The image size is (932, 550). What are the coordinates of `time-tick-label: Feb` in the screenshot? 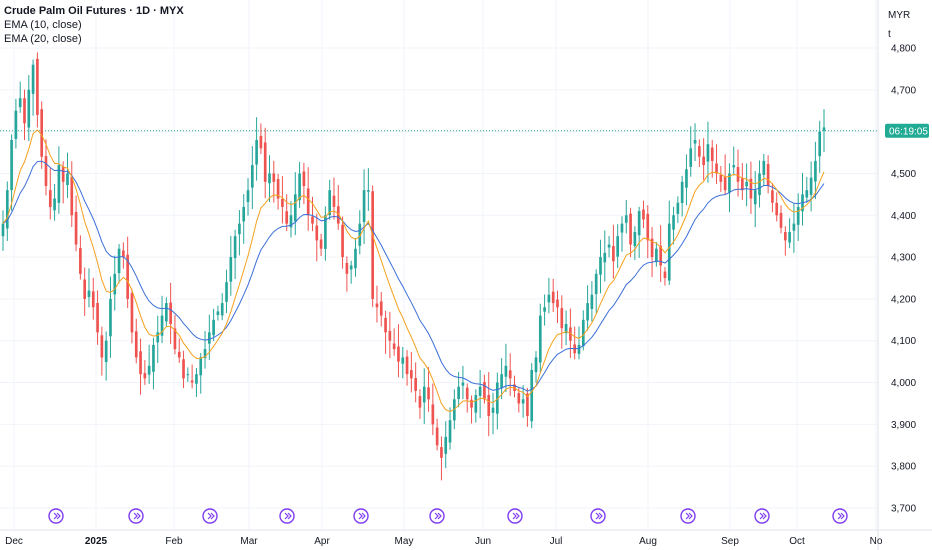 It's located at (174, 541).